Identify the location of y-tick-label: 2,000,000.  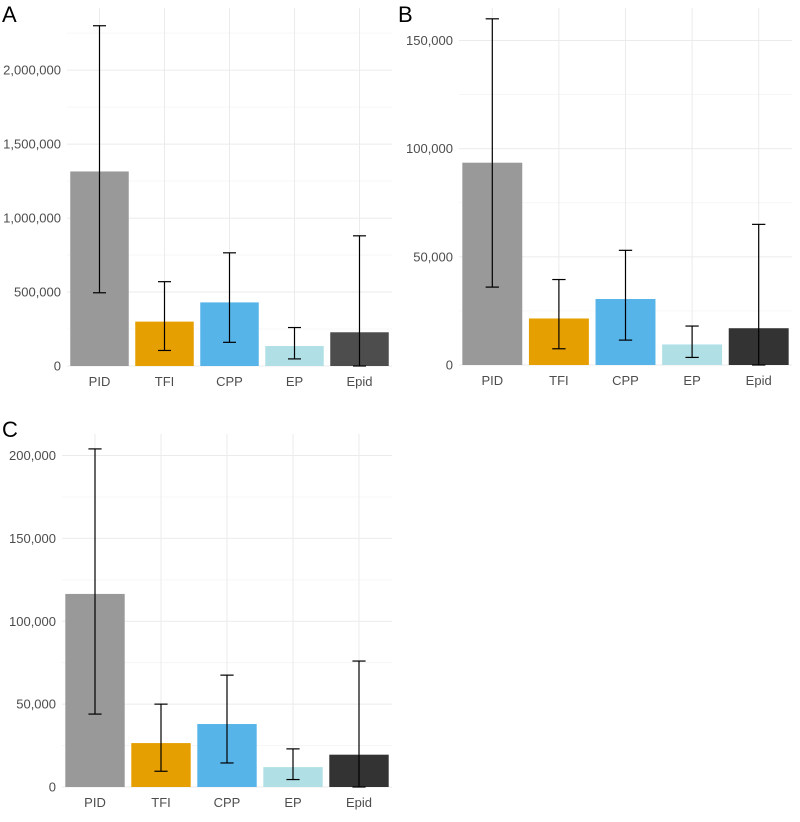
(32, 70).